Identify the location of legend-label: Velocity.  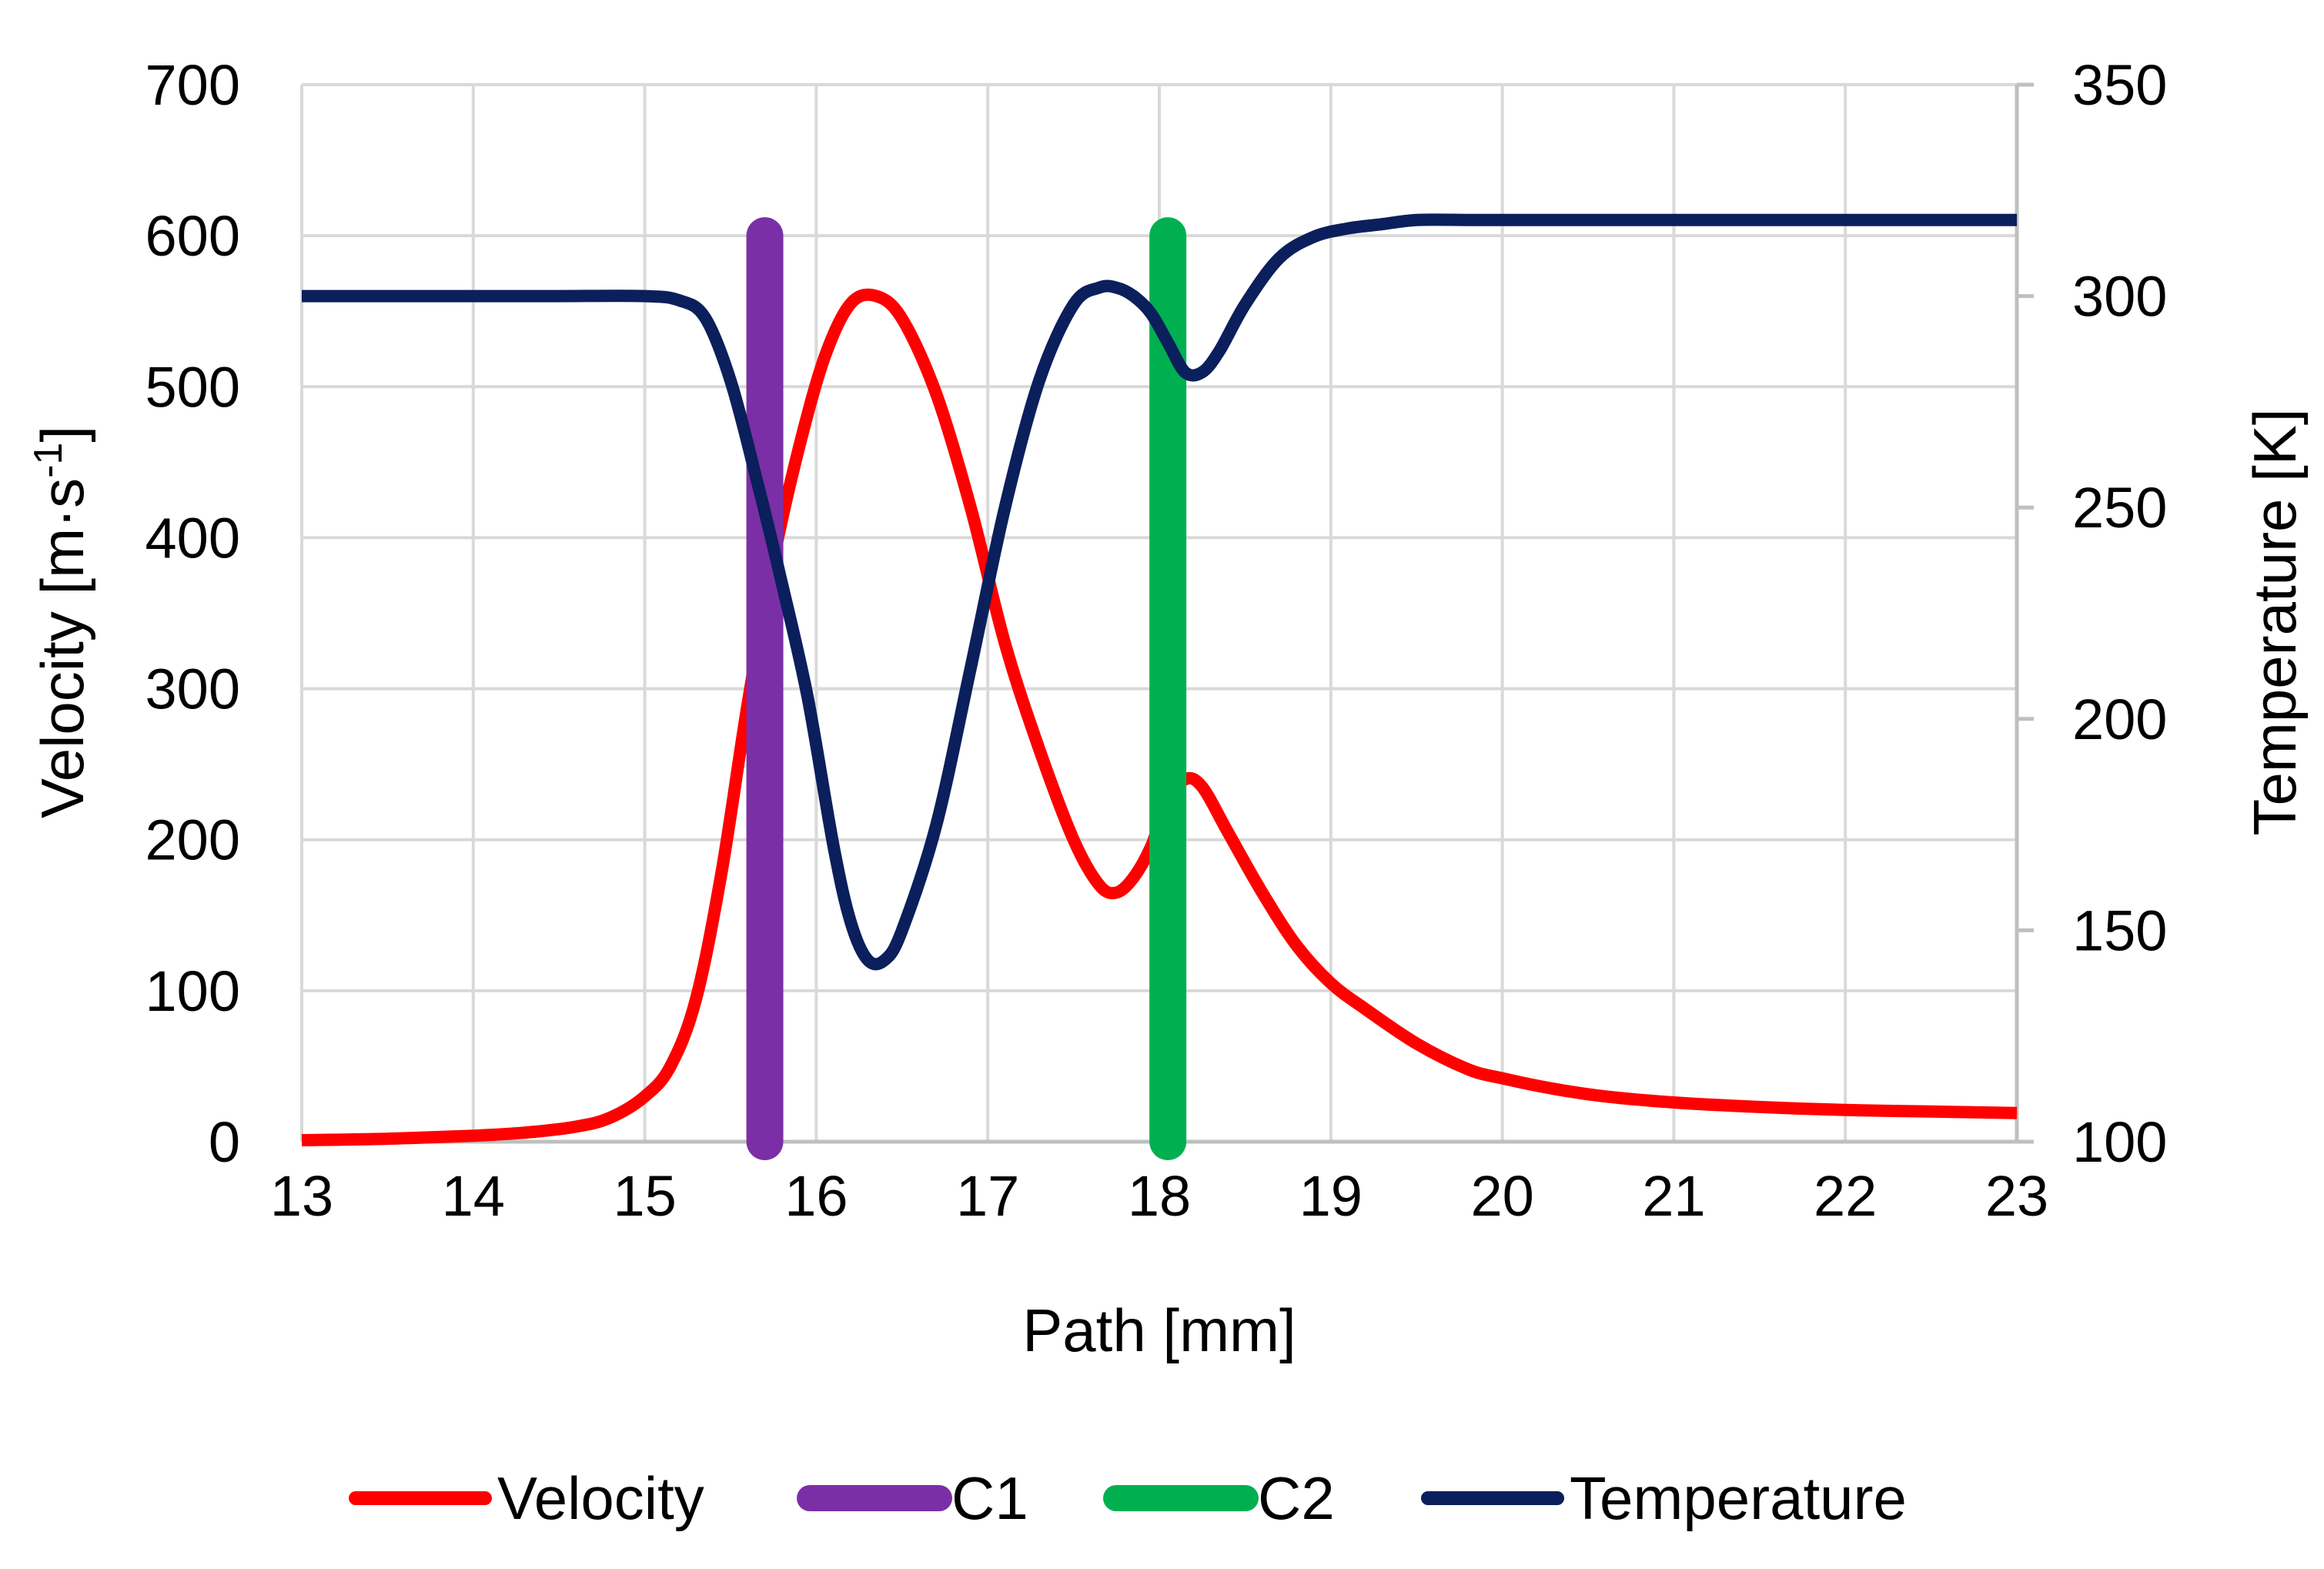
(600, 1498).